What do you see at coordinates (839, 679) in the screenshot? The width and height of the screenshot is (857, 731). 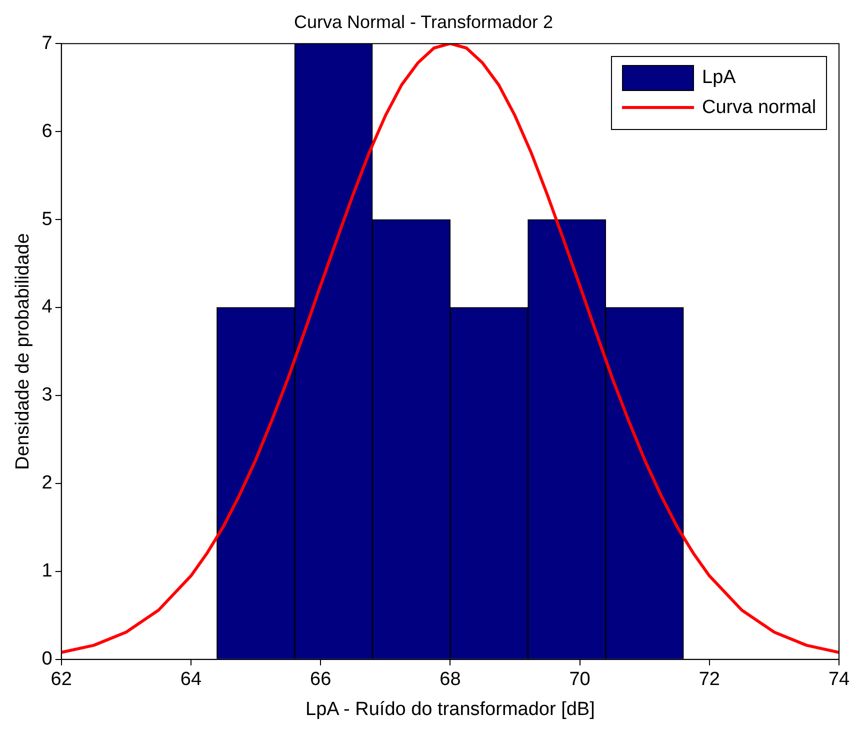 I see `x-tick-label: 74` at bounding box center [839, 679].